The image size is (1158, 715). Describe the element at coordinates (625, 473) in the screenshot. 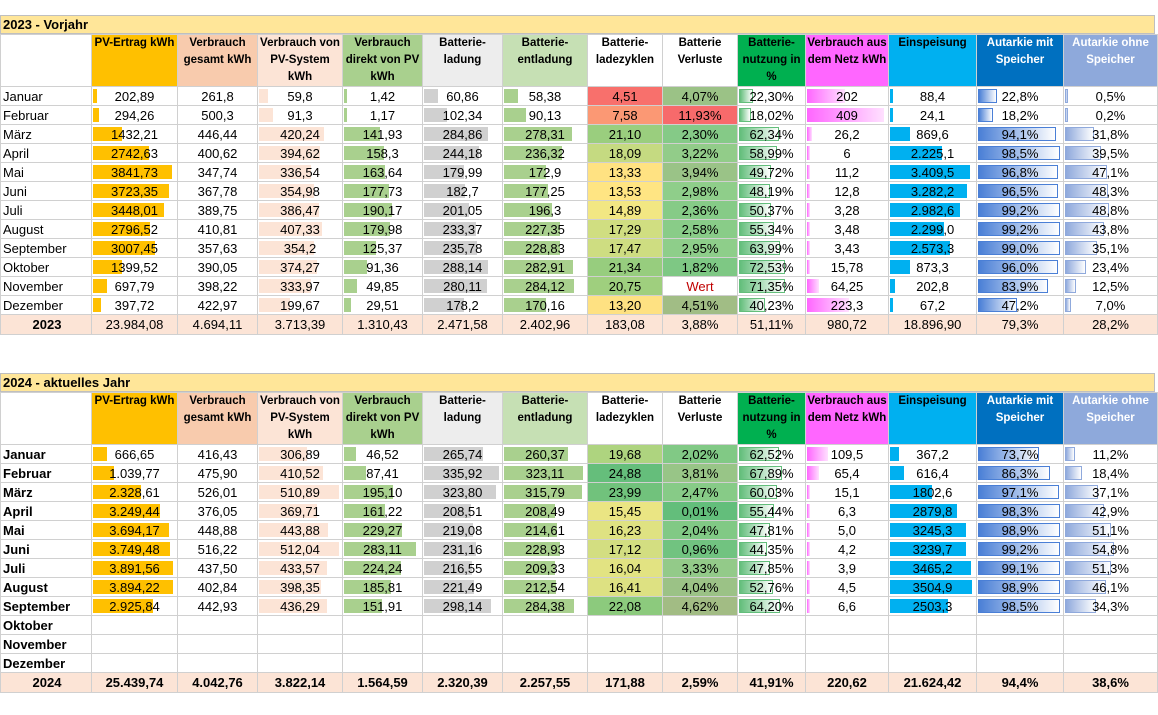

I see `ladezyklen-cell: 24,88` at that location.